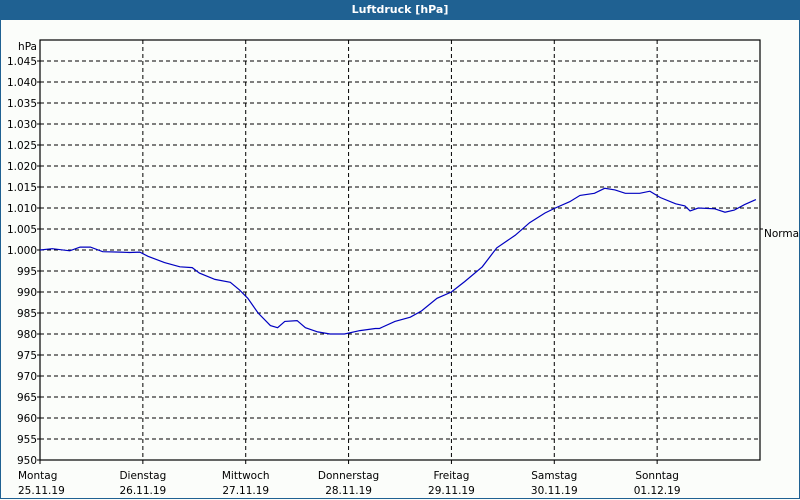 The width and height of the screenshot is (800, 500). Describe the element at coordinates (22, 230) in the screenshot. I see `y-tick-label: 1.005` at that location.